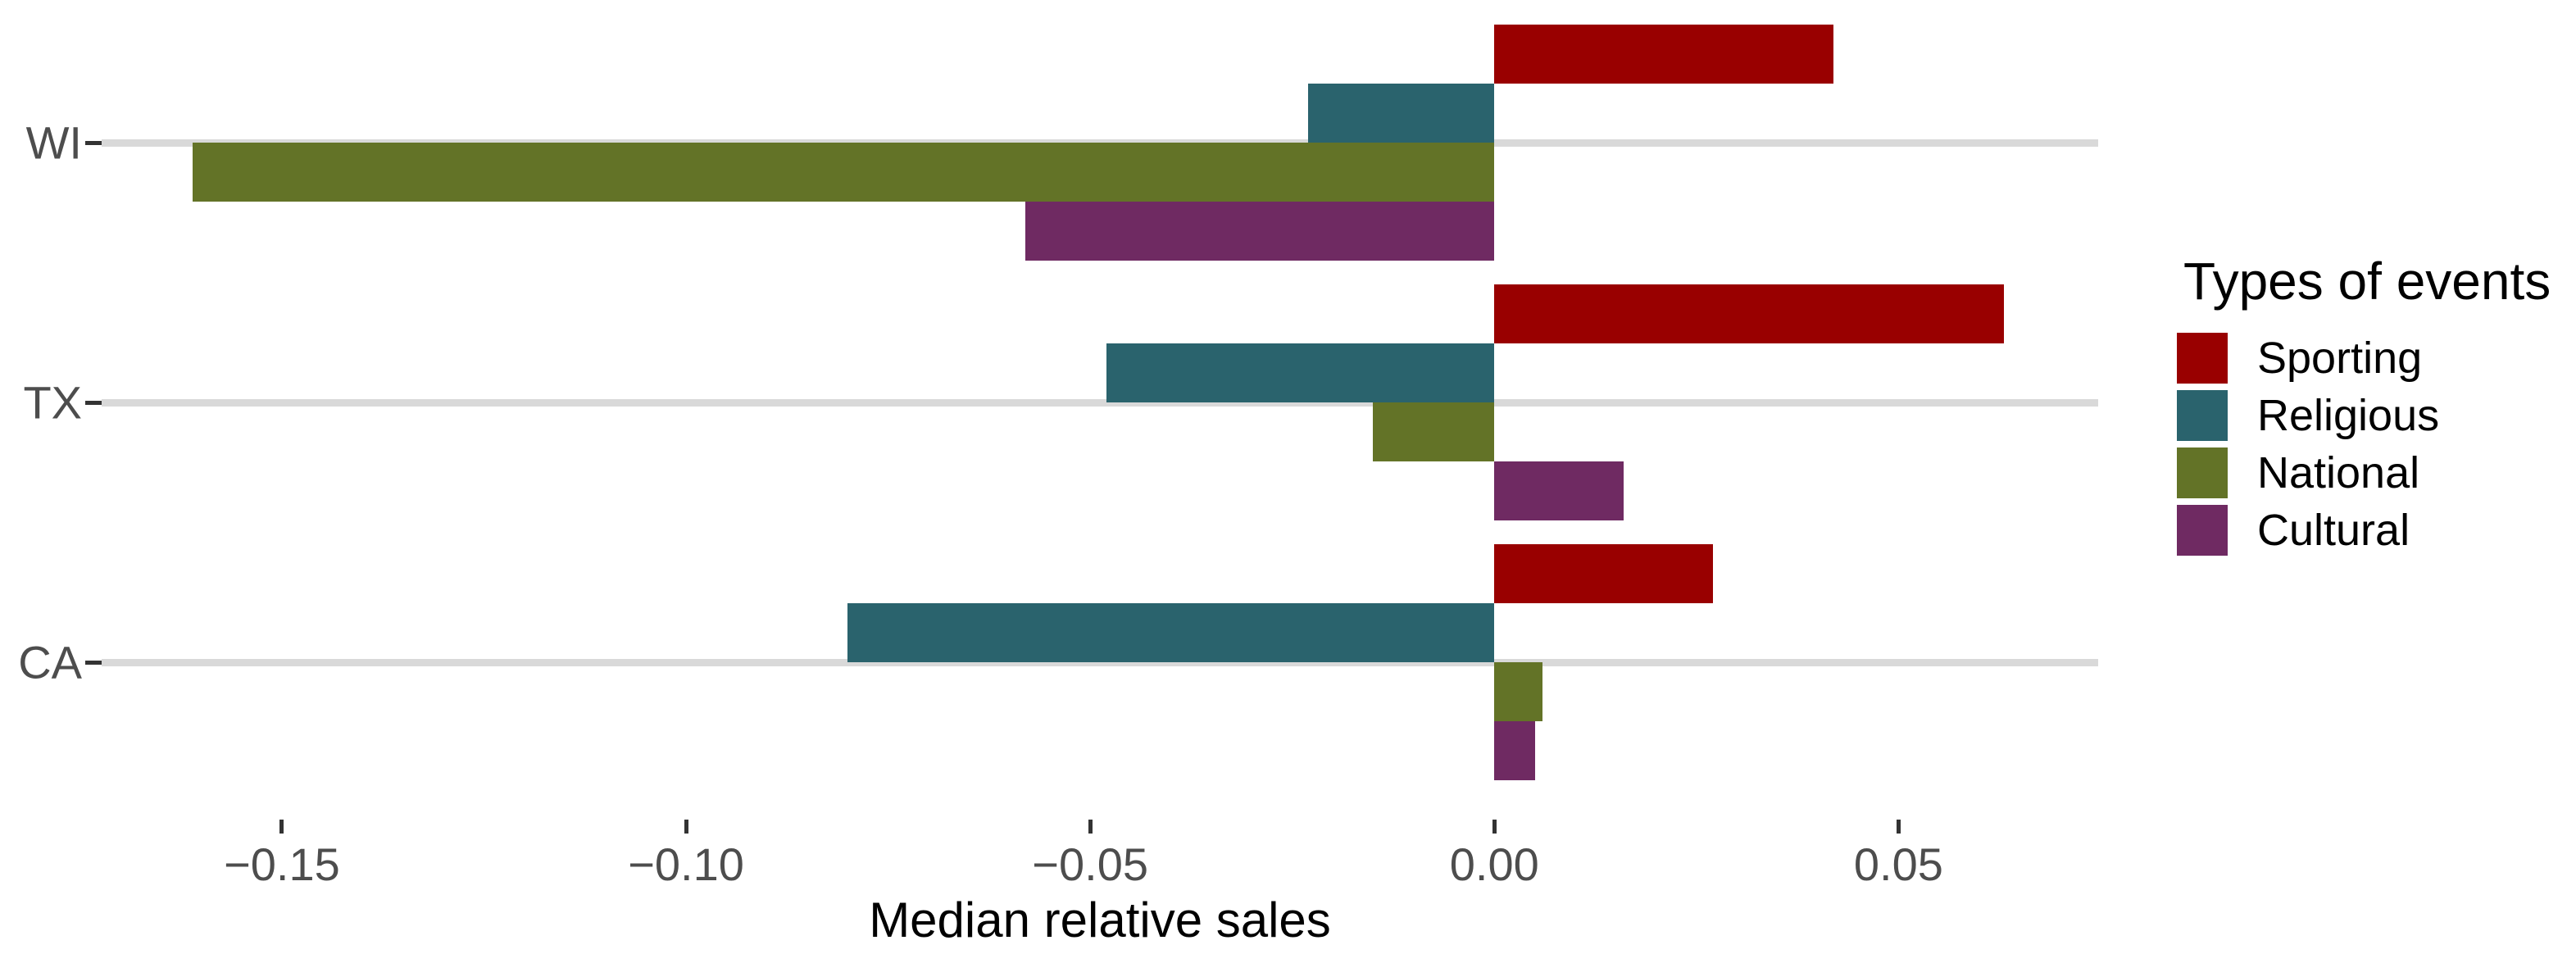  What do you see at coordinates (2364, 444) in the screenshot?
I see `legend-entries: Sporting Religious National Cultural` at bounding box center [2364, 444].